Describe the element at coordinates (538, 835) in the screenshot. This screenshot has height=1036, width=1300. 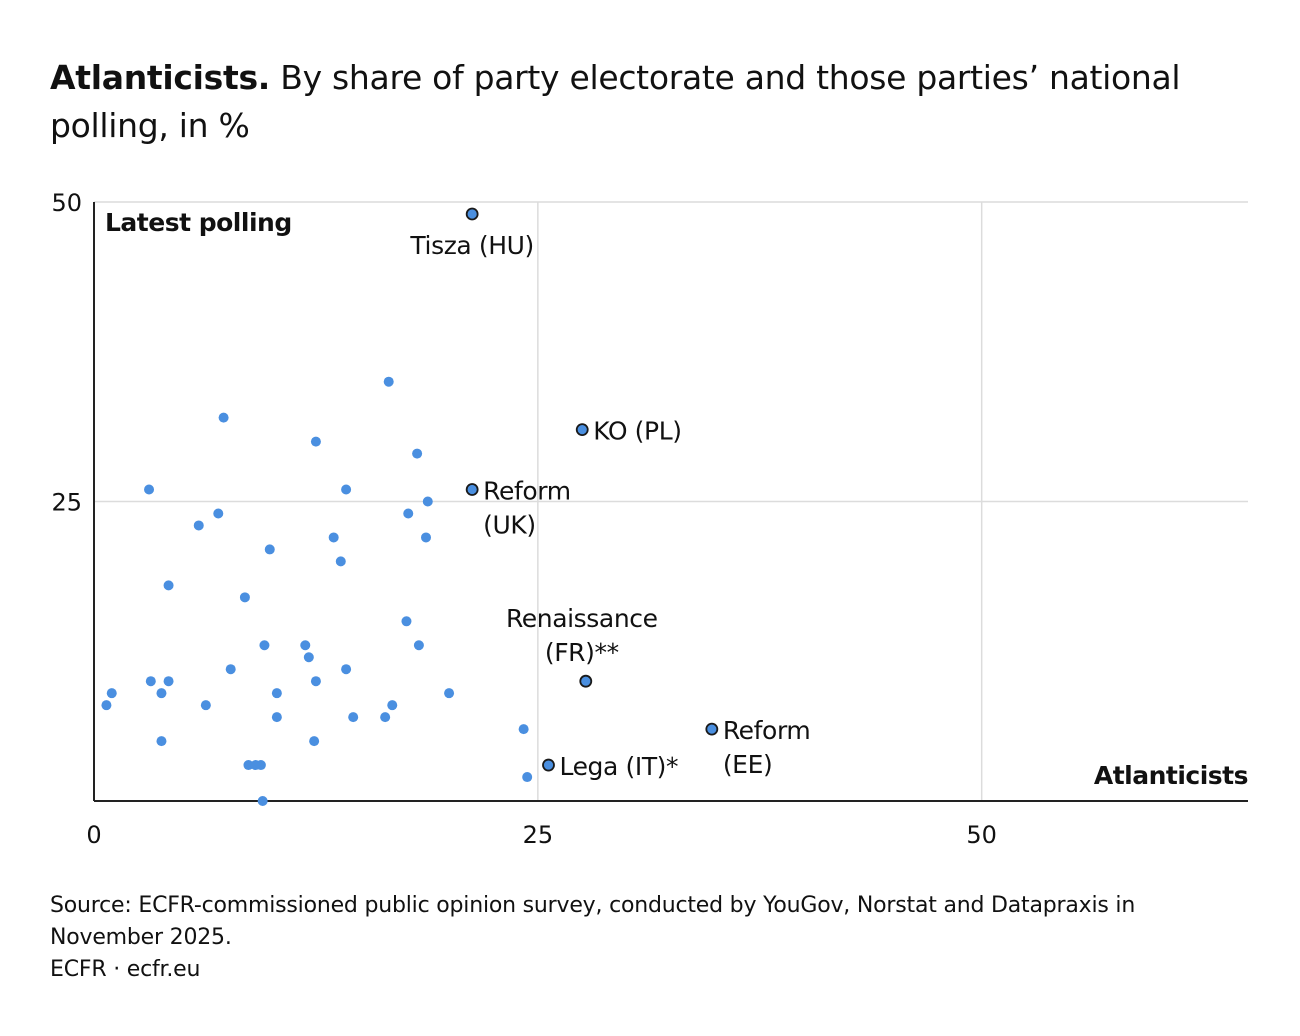
I see `x-tick-label: 25` at that location.